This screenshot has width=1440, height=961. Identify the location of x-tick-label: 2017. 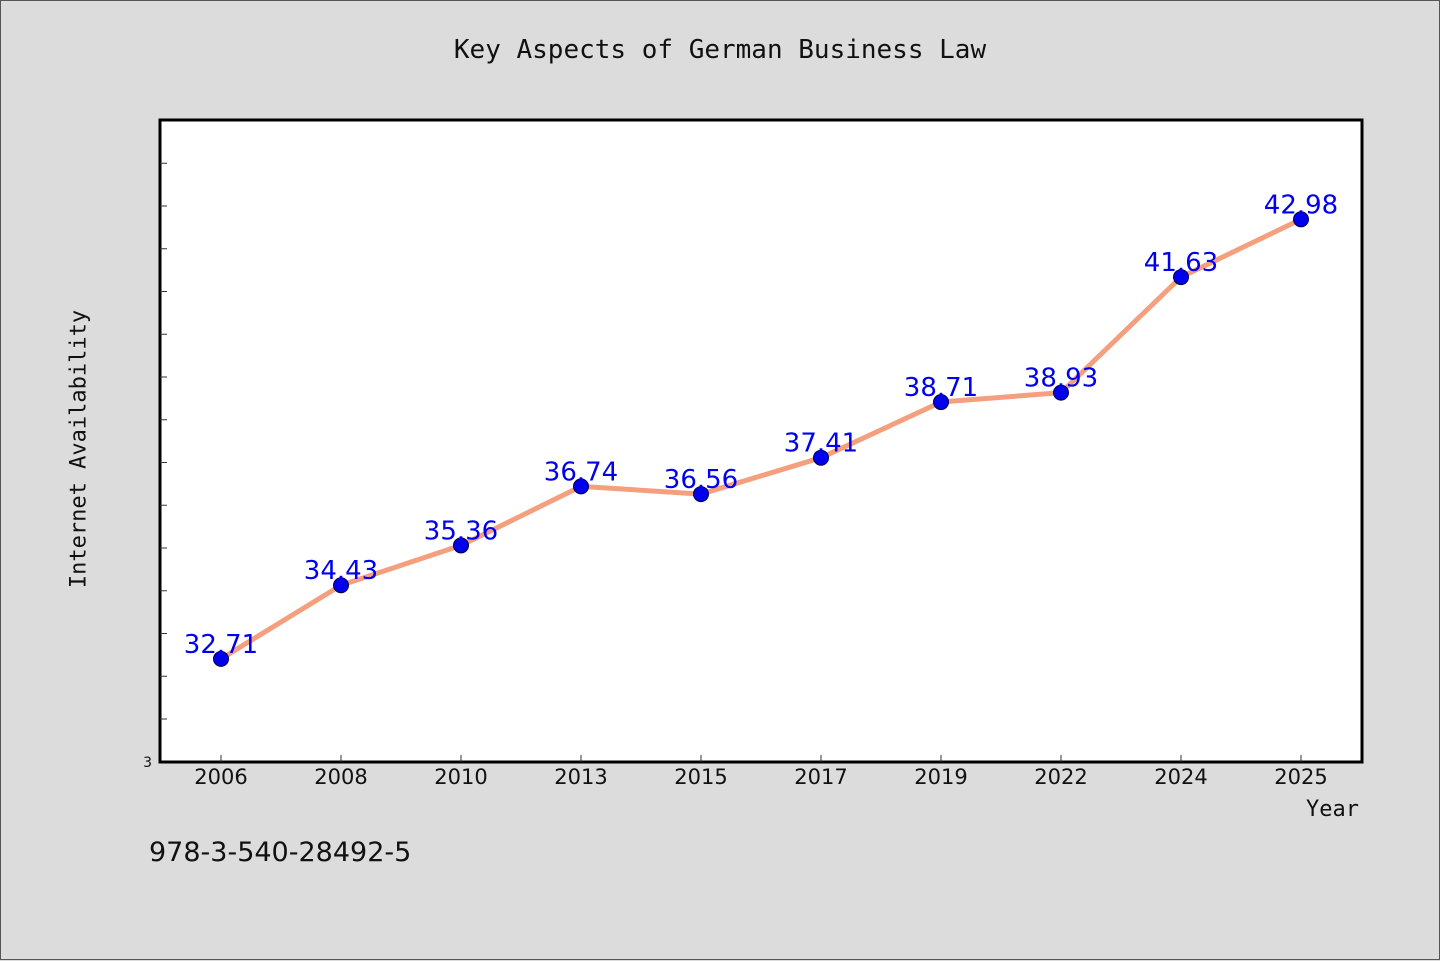
(820, 777).